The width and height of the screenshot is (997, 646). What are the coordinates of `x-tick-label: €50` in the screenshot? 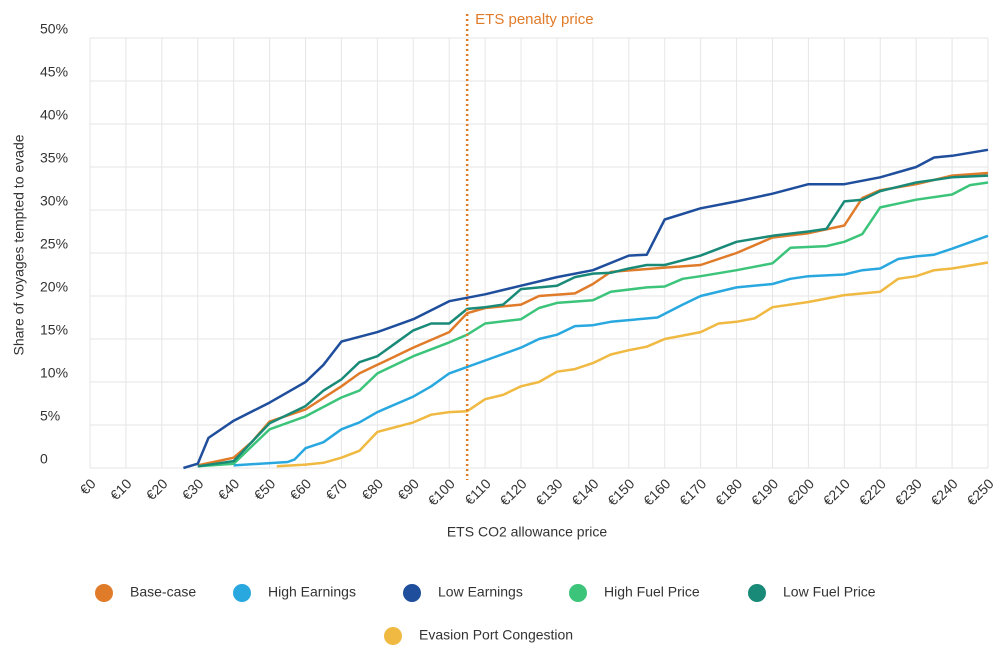 It's located at (265, 489).